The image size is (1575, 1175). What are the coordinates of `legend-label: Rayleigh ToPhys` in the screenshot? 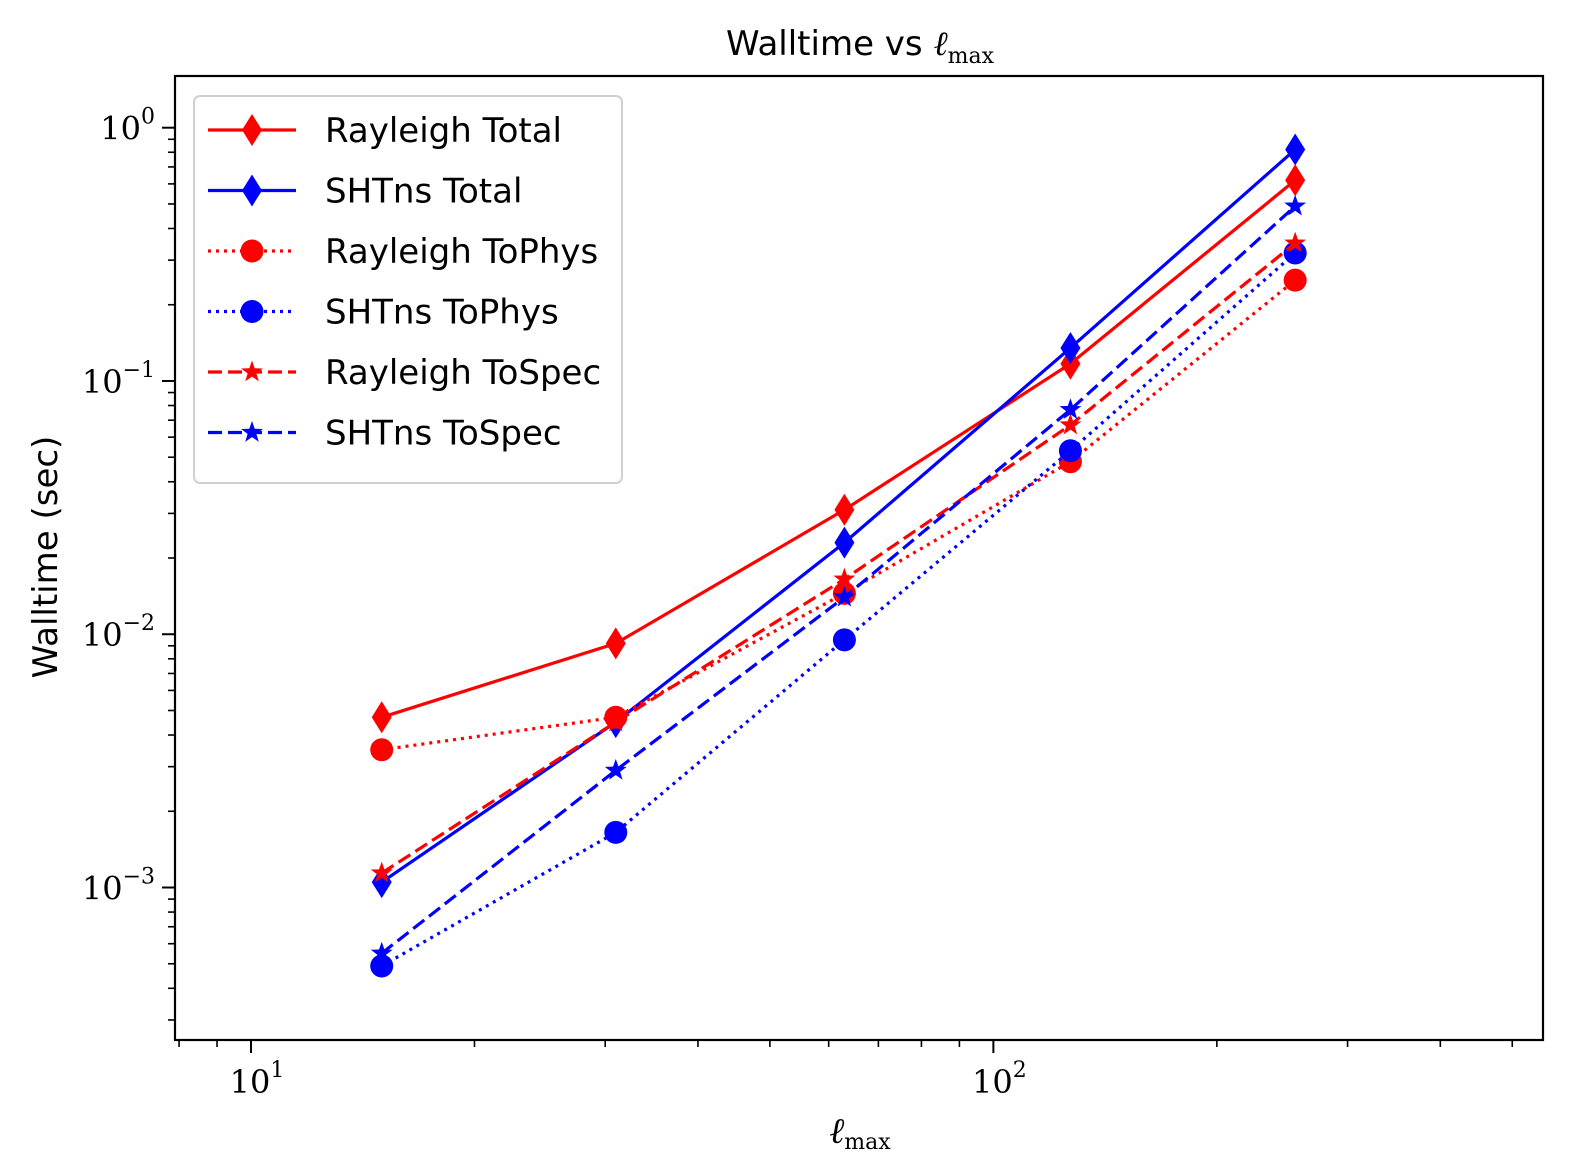 It's located at (461, 252).